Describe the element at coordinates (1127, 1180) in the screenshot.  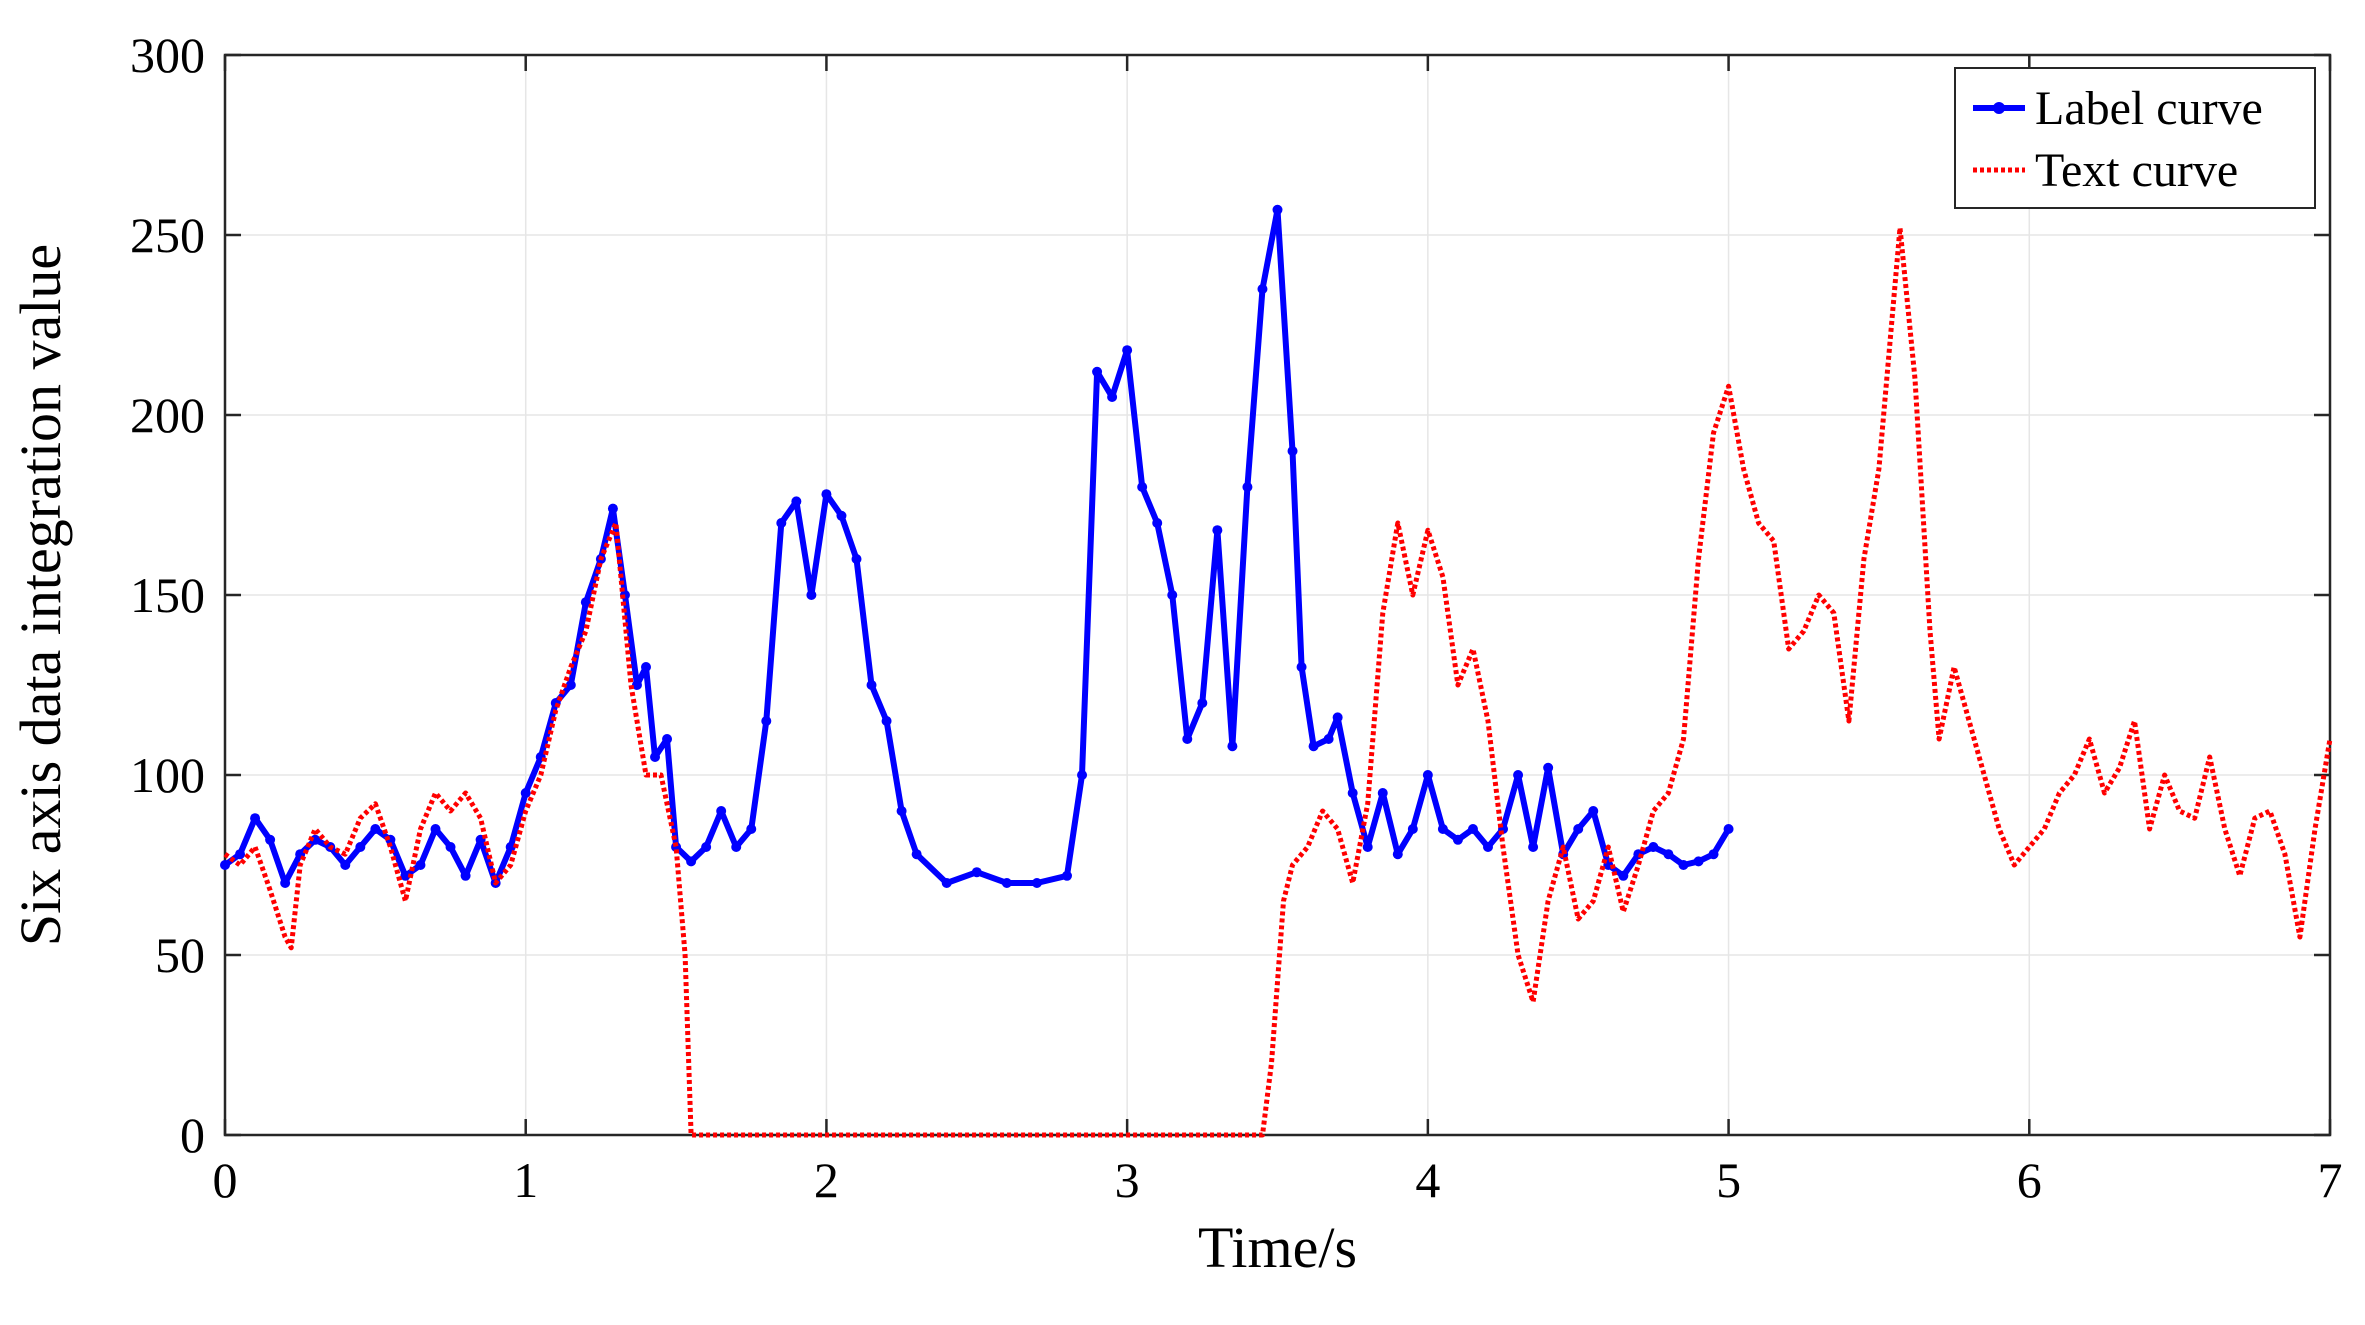
I see `x-tick-label: 3` at that location.